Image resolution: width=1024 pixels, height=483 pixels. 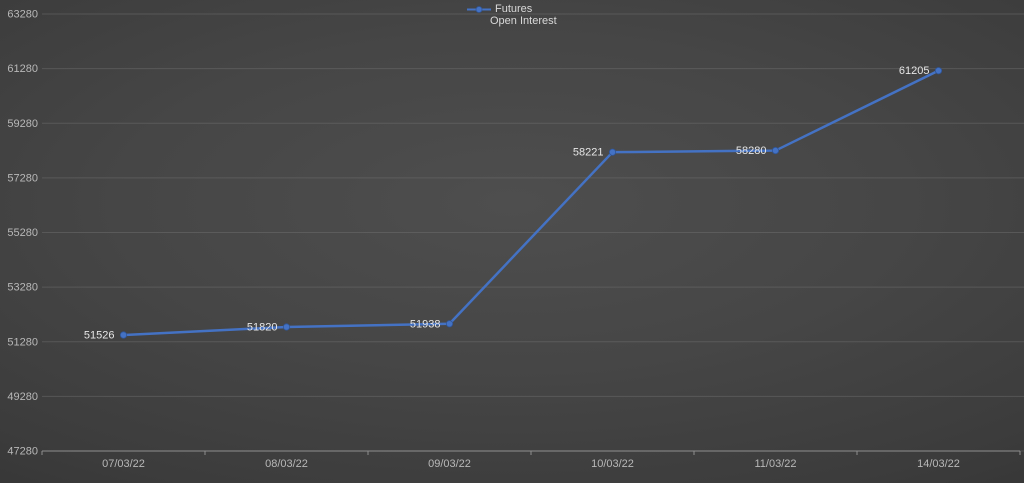 I want to click on x-axis-label: 09/03/22, so click(x=449, y=464).